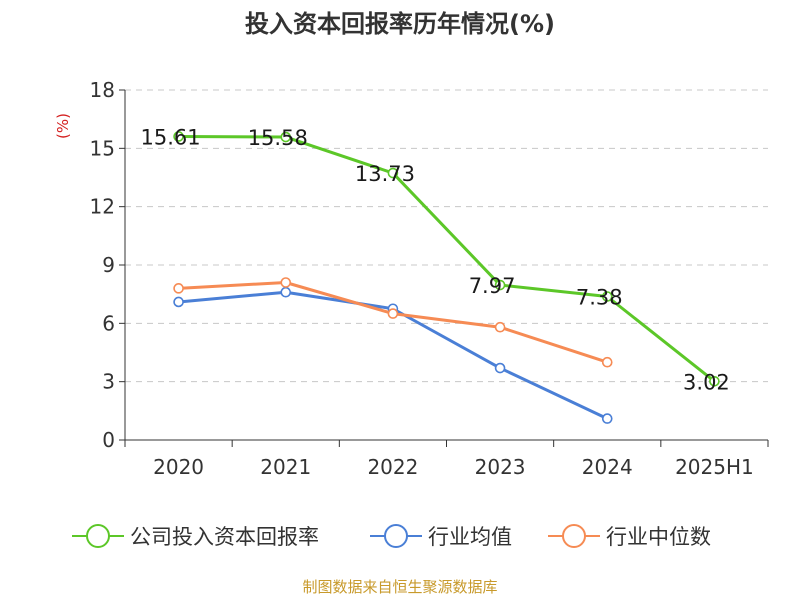 Image resolution: width=800 pixels, height=600 pixels. I want to click on legend-item-company: 公司投入资本回报率, so click(195, 536).